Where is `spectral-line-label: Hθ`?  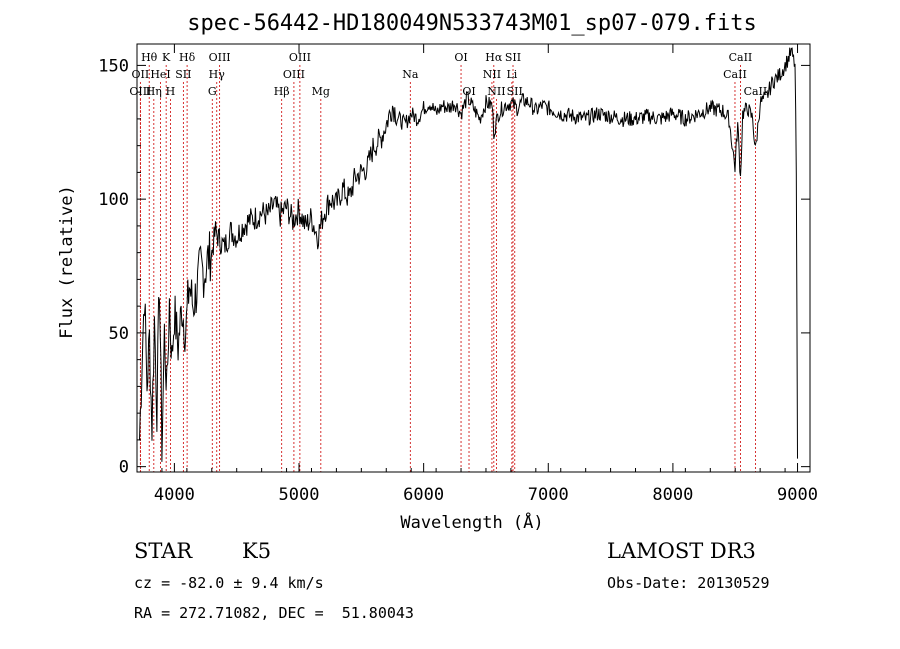 spectral-line-label: Hθ is located at coordinates (149, 57).